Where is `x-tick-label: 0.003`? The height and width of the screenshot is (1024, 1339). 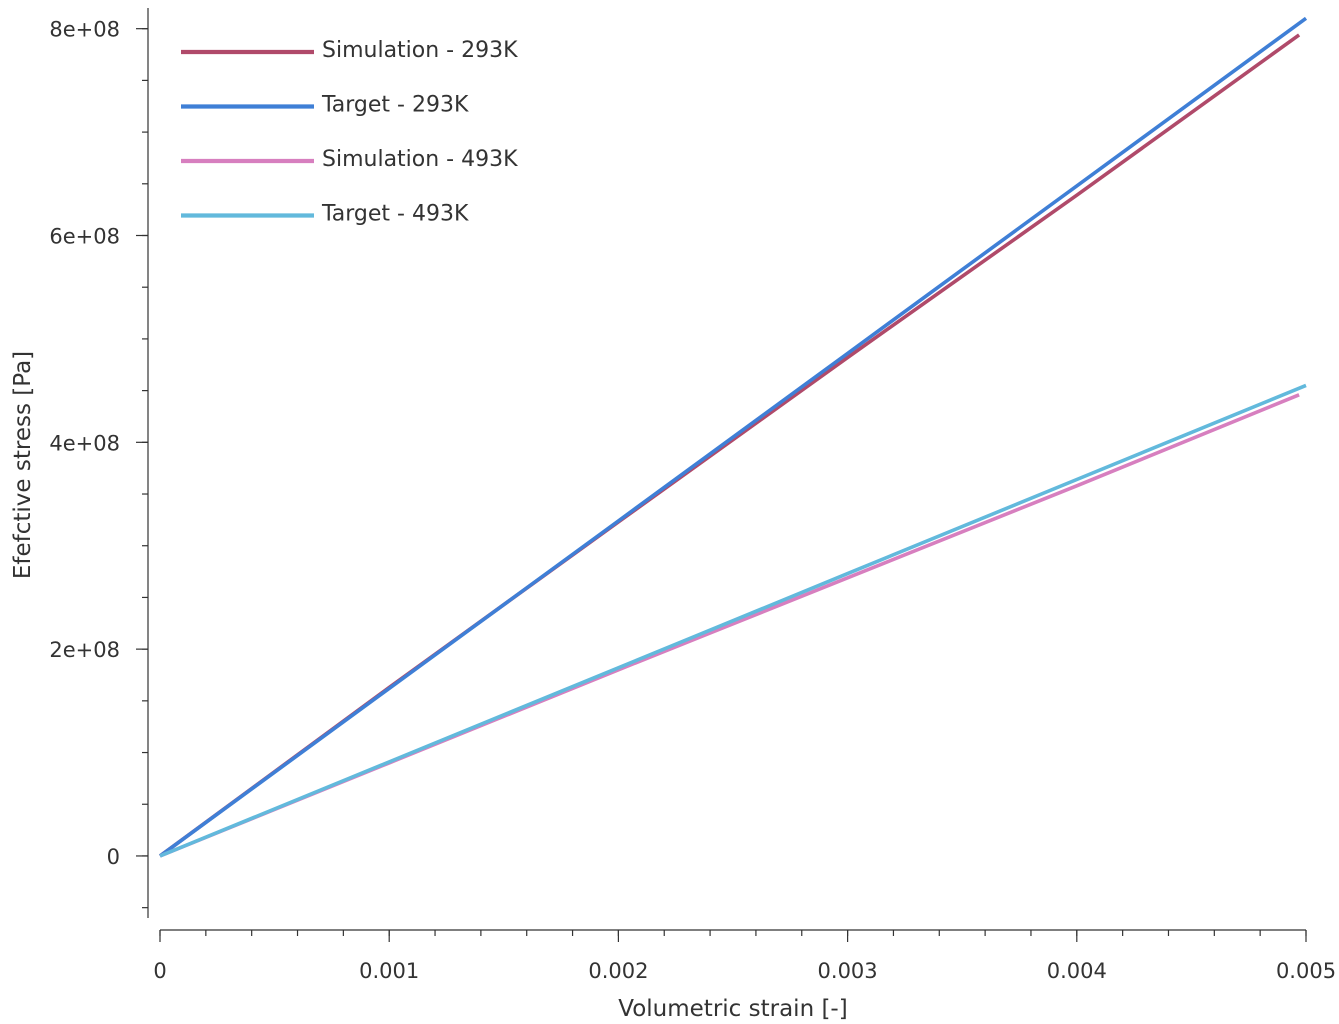
x-tick-label: 0.003 is located at coordinates (848, 971).